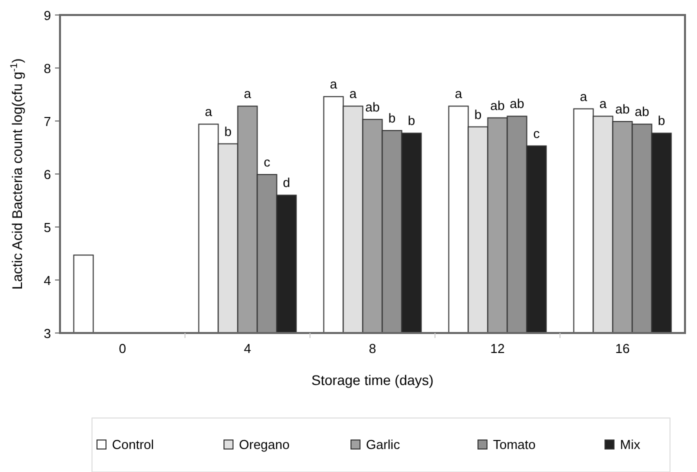 This screenshot has height=472, width=697. What do you see at coordinates (133, 444) in the screenshot?
I see `legend-label: Control` at bounding box center [133, 444].